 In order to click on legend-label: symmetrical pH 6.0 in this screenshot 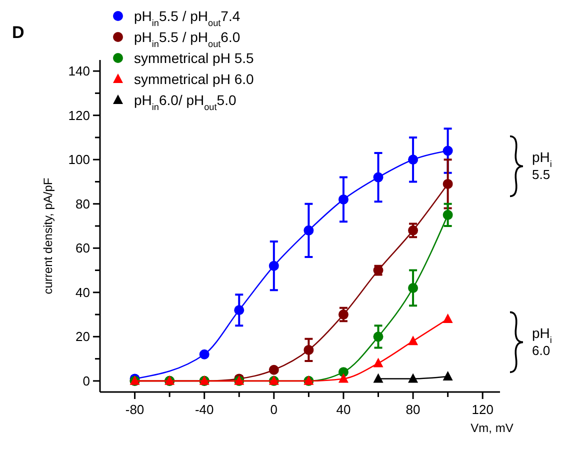, I will do `click(194, 79)`.